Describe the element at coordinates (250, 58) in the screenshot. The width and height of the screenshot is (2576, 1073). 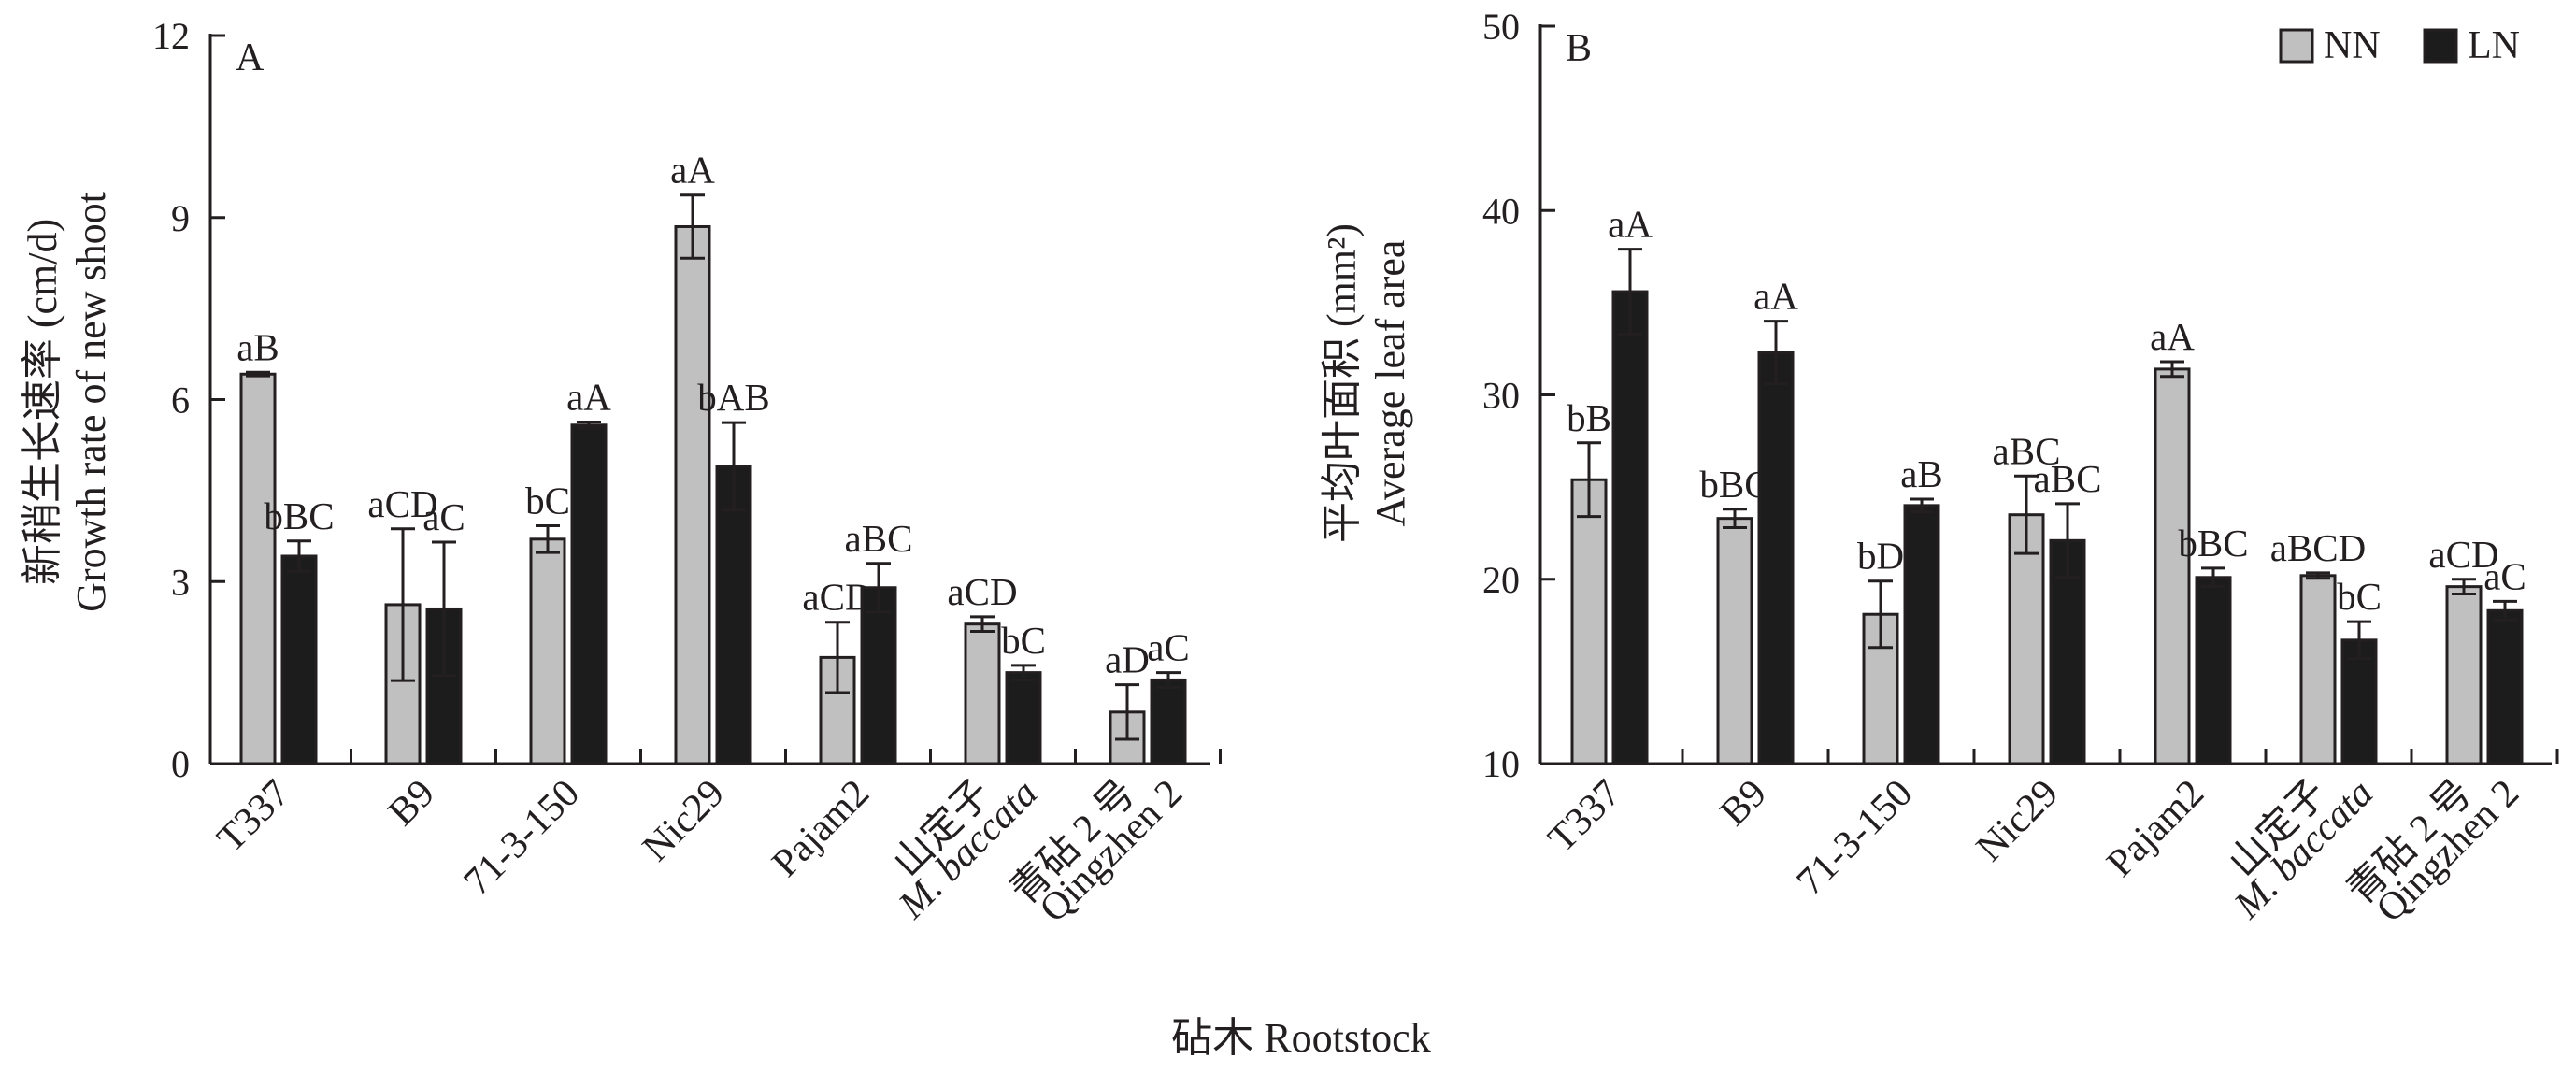
I see `panel-a-letter: A` at that location.